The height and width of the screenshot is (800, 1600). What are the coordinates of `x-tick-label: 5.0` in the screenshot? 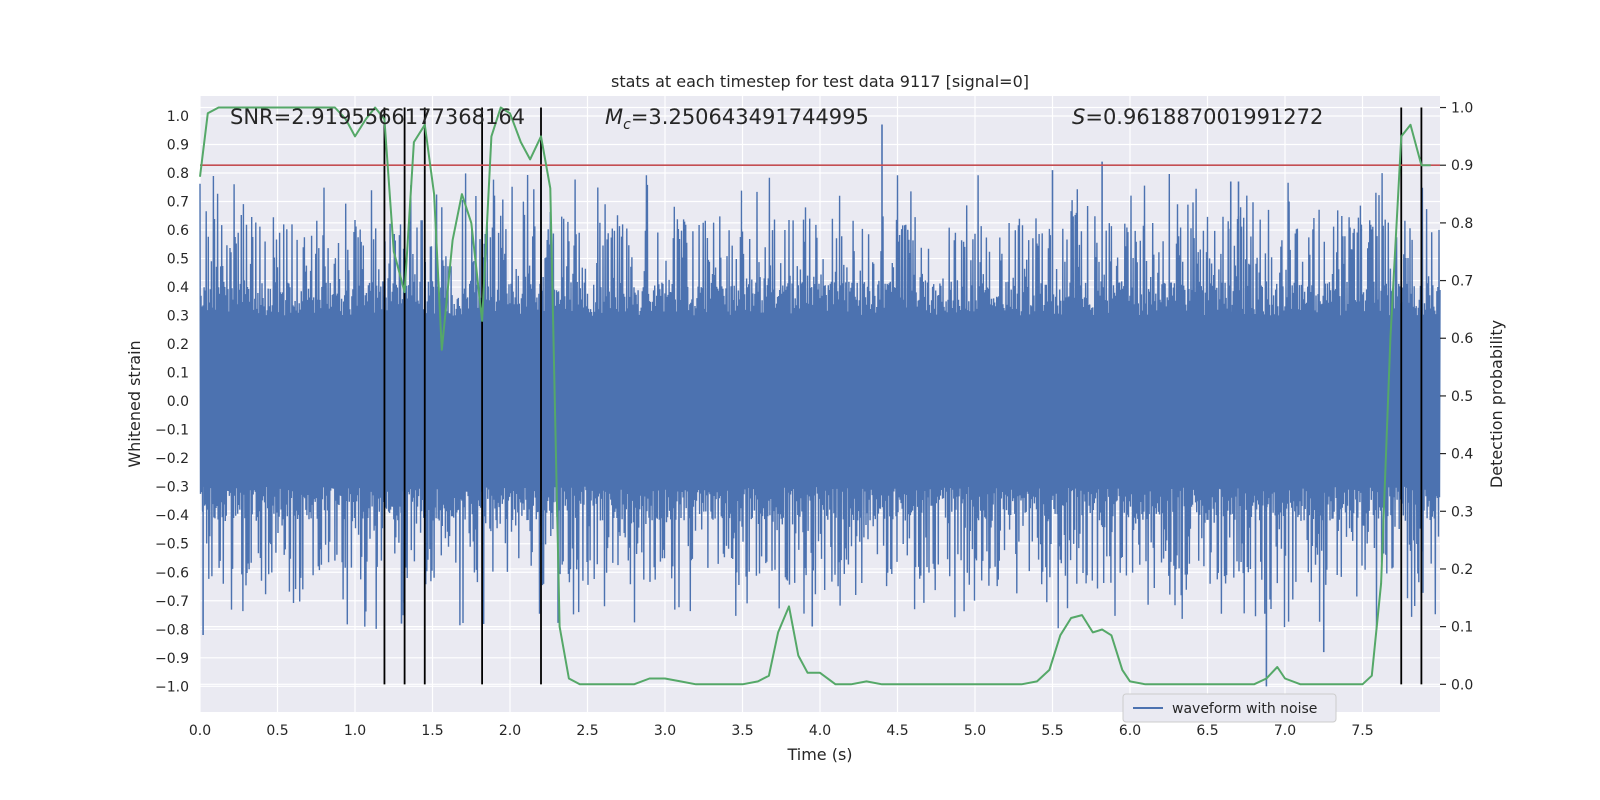 It's located at (975, 731).